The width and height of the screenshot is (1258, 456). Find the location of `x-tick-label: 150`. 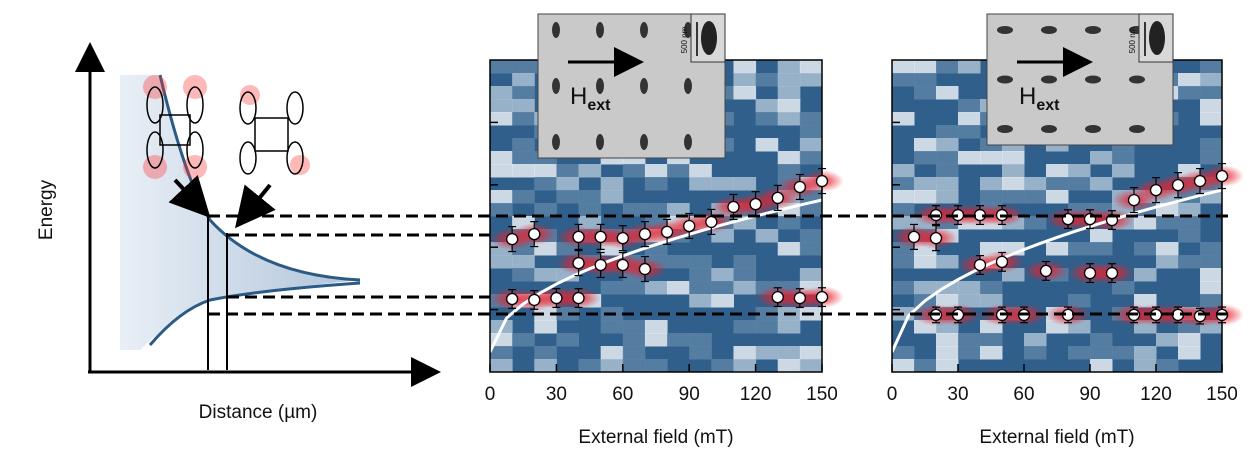

x-tick-label: 150 is located at coordinates (822, 394).